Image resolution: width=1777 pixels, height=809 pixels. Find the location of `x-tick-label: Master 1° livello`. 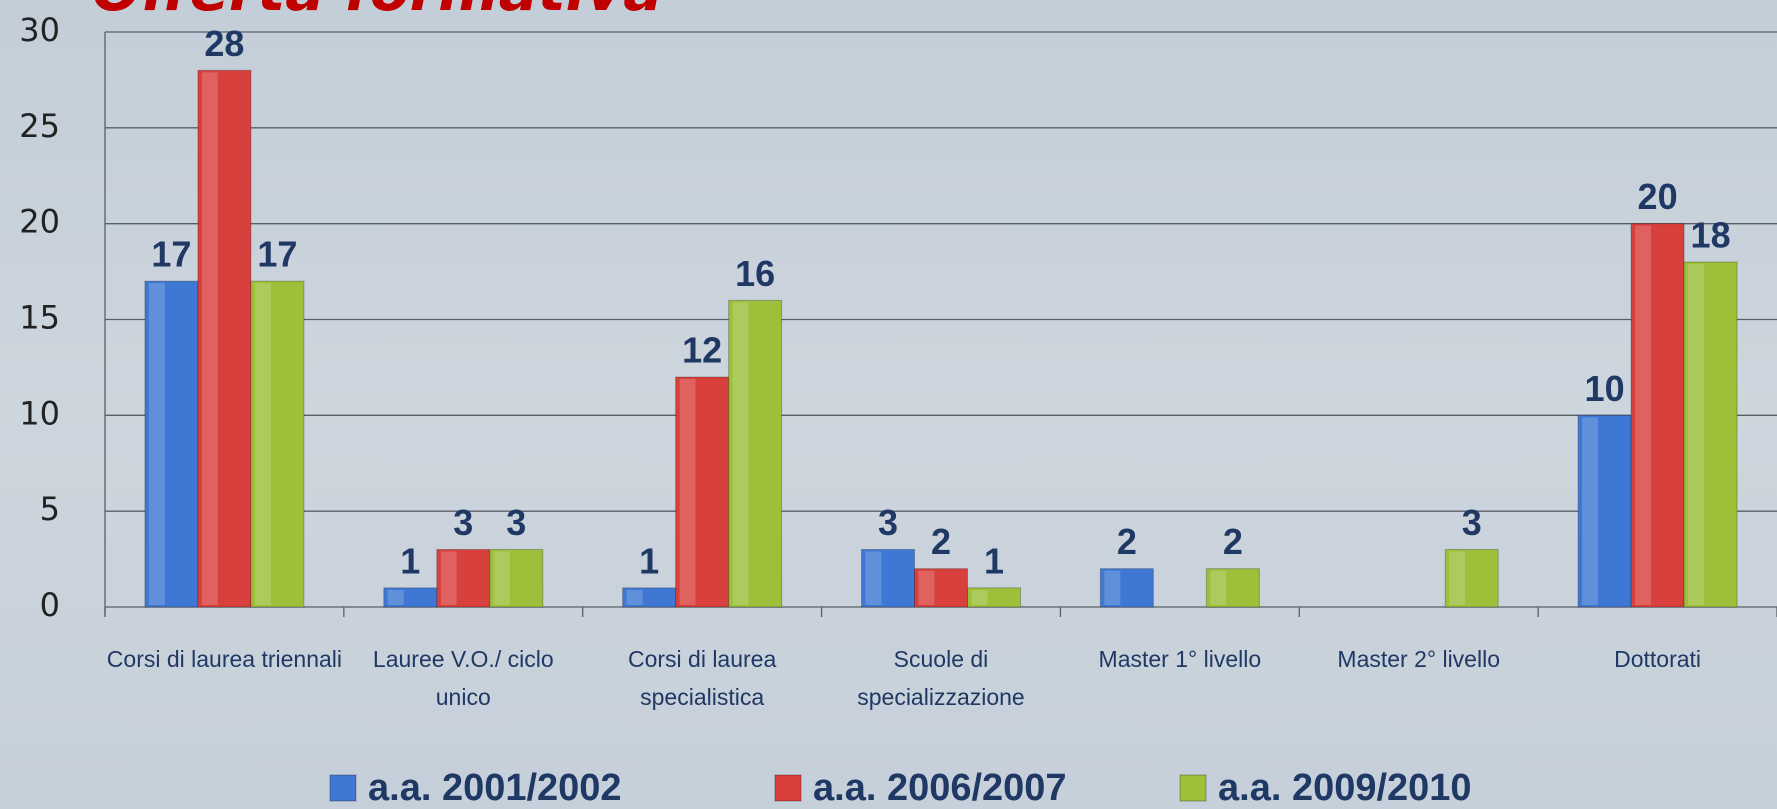

x-tick-label: Master 1° livello is located at coordinates (1180, 659).